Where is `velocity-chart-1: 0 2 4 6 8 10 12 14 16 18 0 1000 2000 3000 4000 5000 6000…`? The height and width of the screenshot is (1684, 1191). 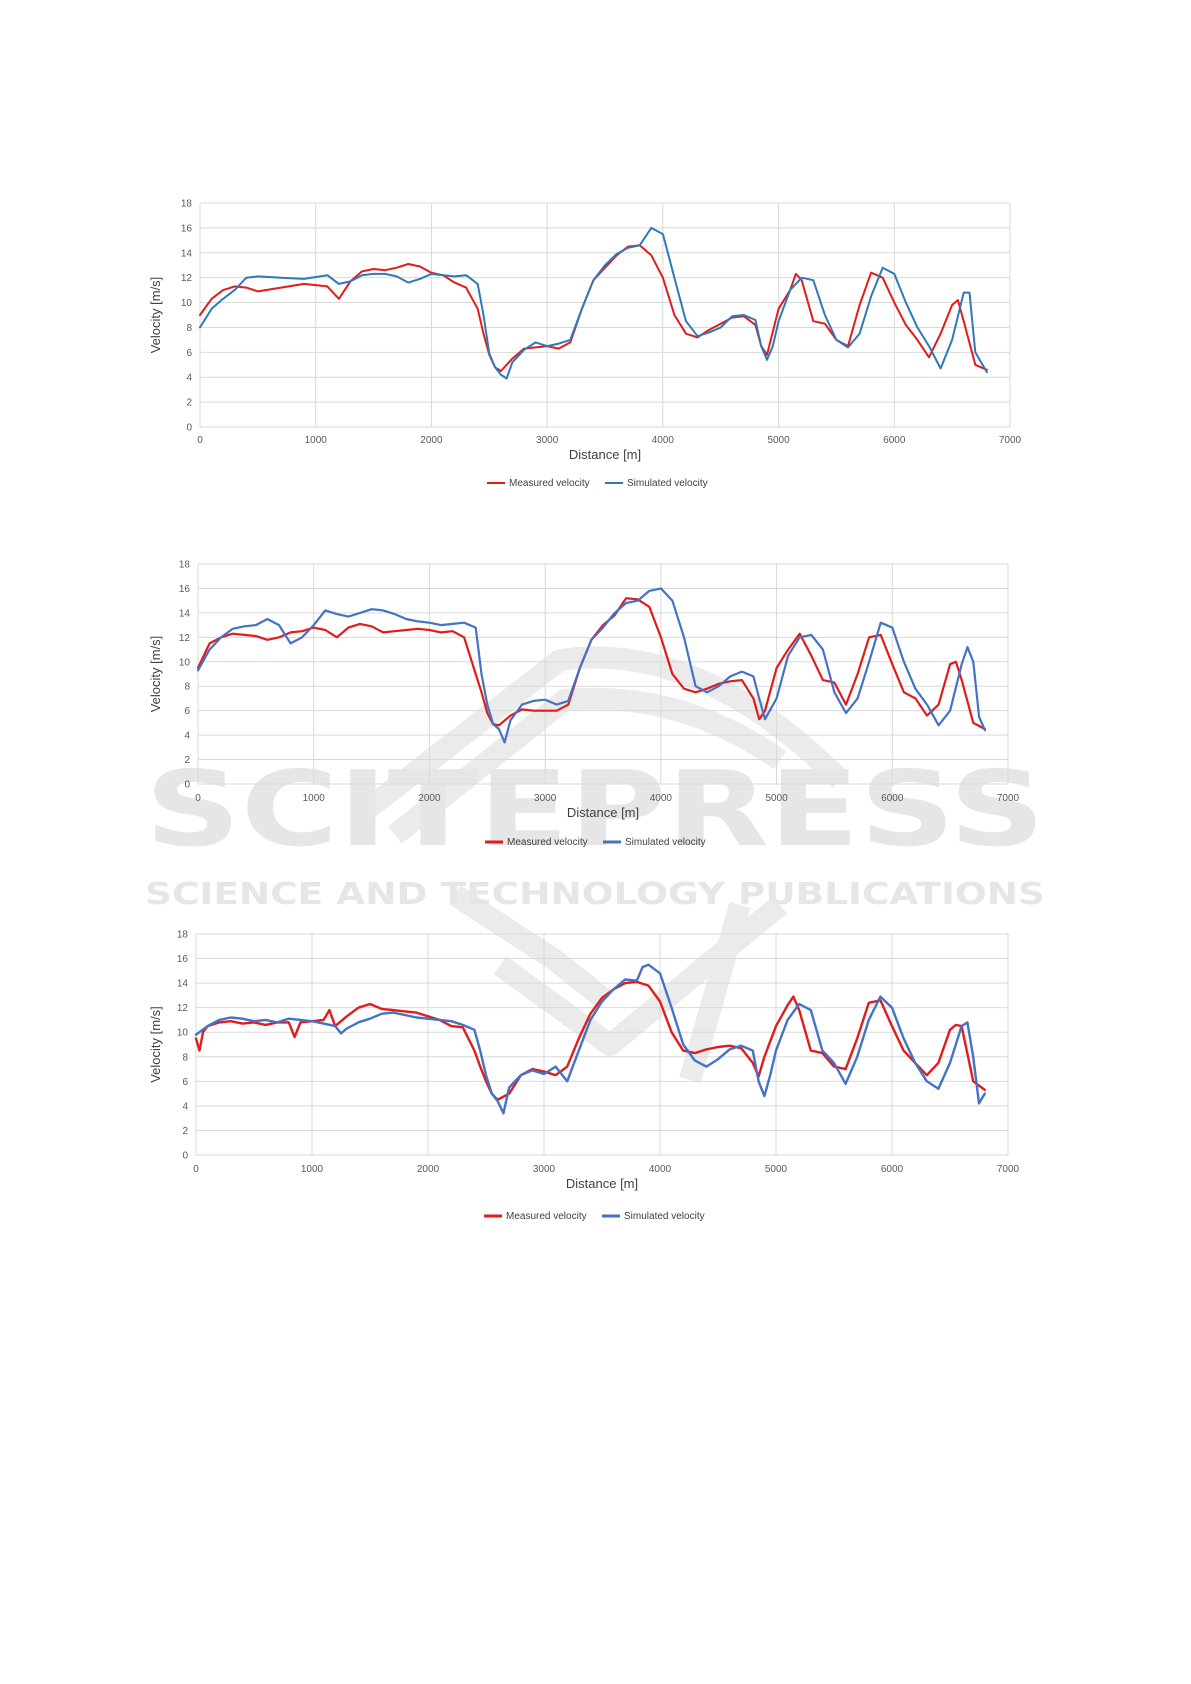 velocity-chart-1: 0 2 4 6 8 10 12 14 16 18 0 1000 2000 3000 4000 5000 6000… is located at coordinates (595, 345).